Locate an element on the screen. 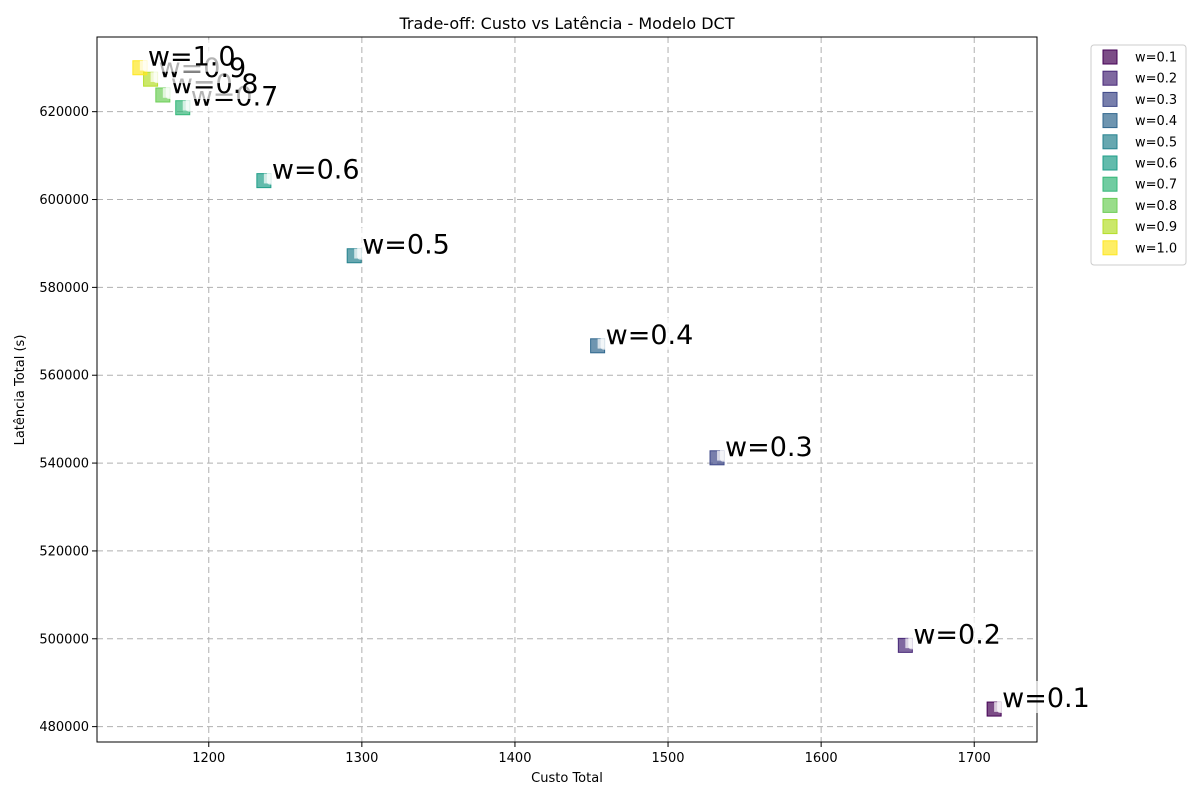 This screenshot has width=1200, height=800. x-tick-label: 1300 is located at coordinates (361, 758).